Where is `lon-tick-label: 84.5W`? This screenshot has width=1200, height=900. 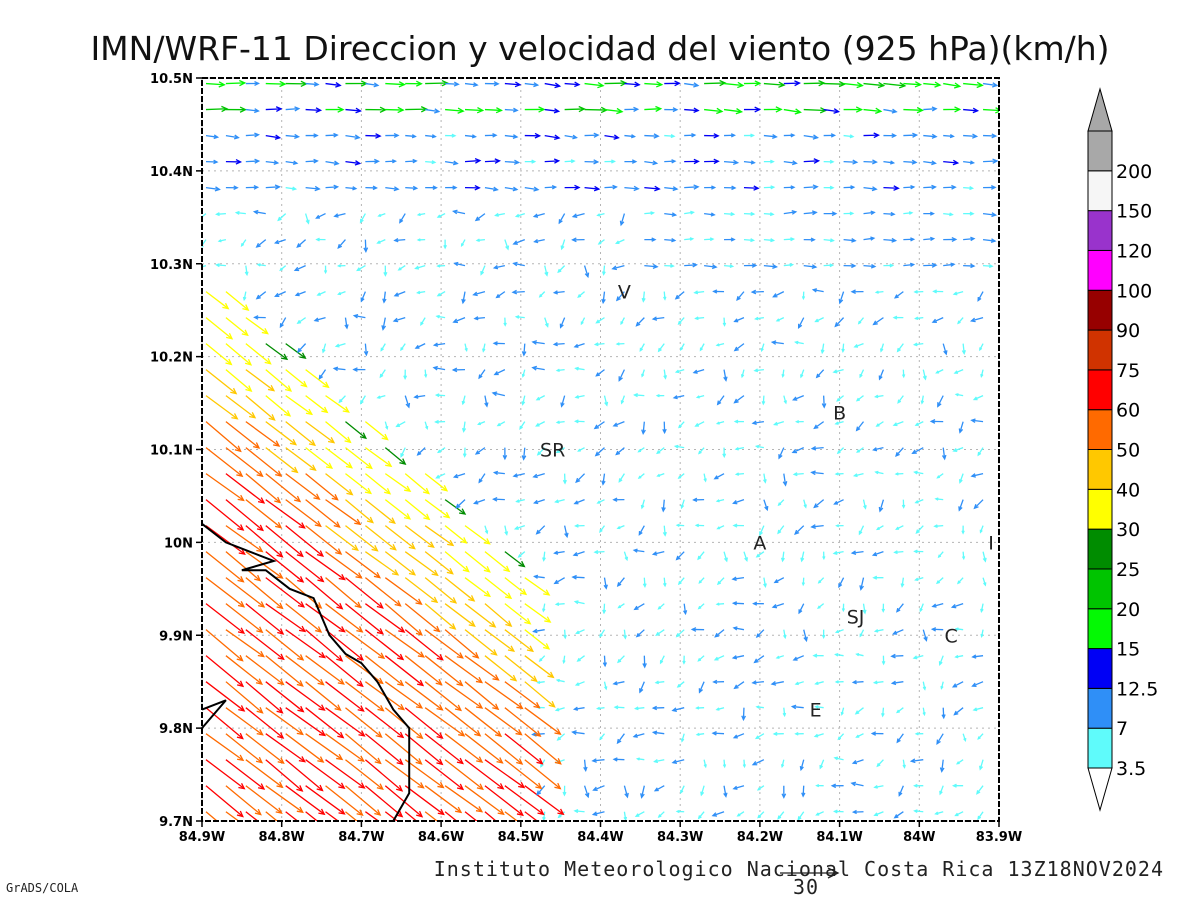
lon-tick-label: 84.5W is located at coordinates (521, 837).